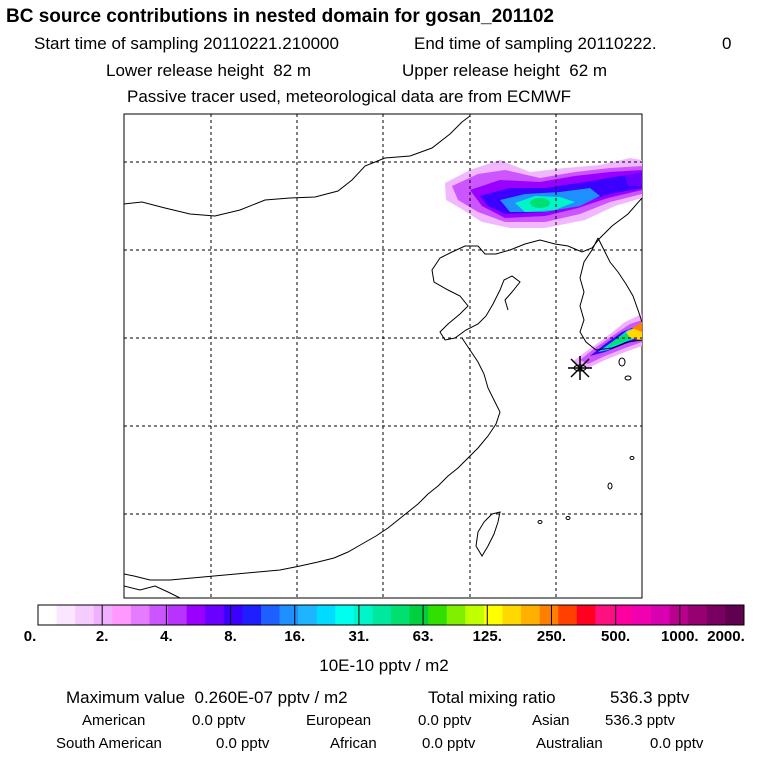  What do you see at coordinates (114, 720) in the screenshot?
I see `region-american-label: American` at bounding box center [114, 720].